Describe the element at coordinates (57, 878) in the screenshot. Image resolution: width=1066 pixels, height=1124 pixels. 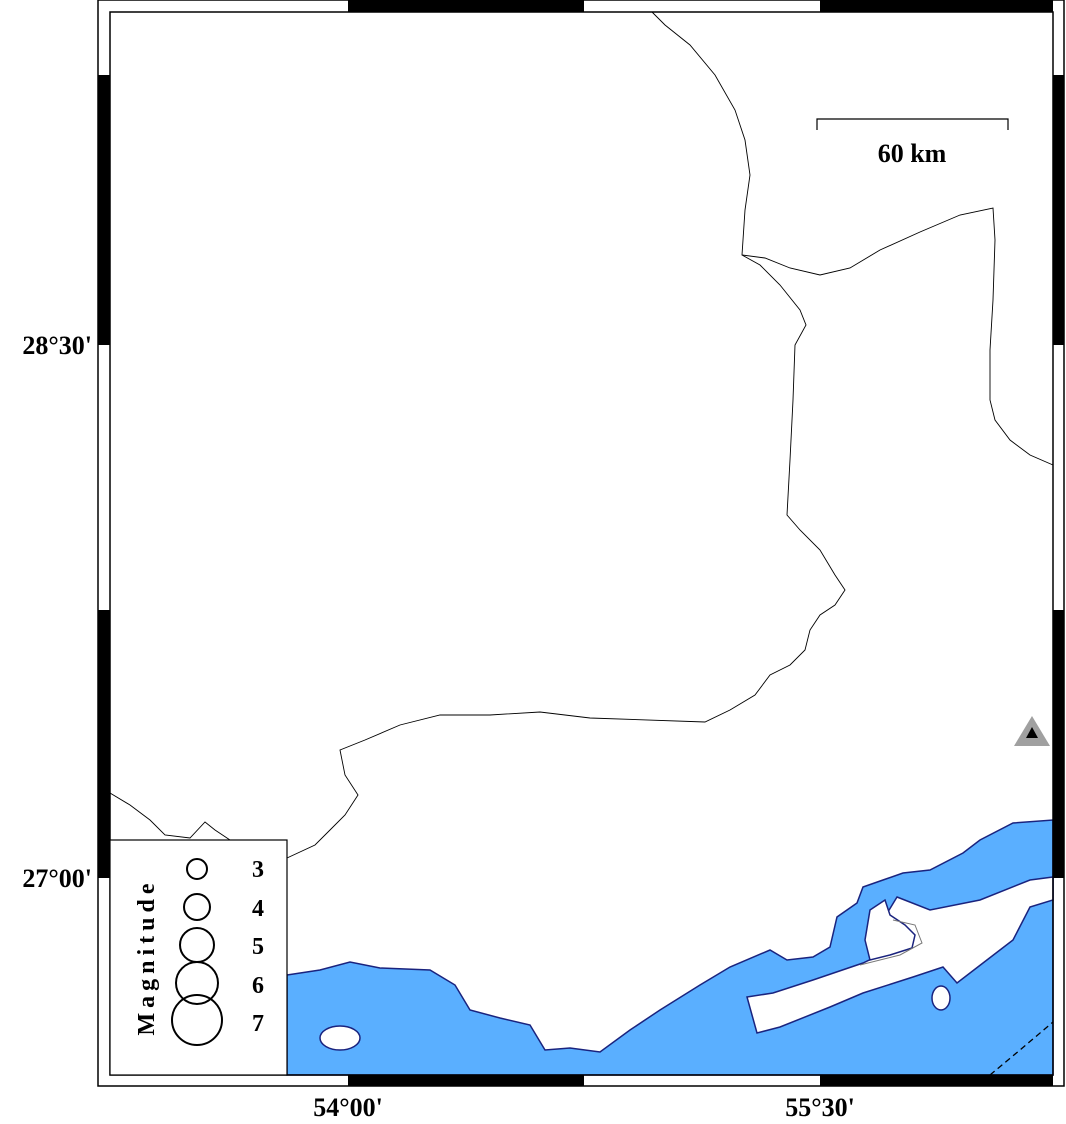
I see `lat-label: 27°00'` at that location.